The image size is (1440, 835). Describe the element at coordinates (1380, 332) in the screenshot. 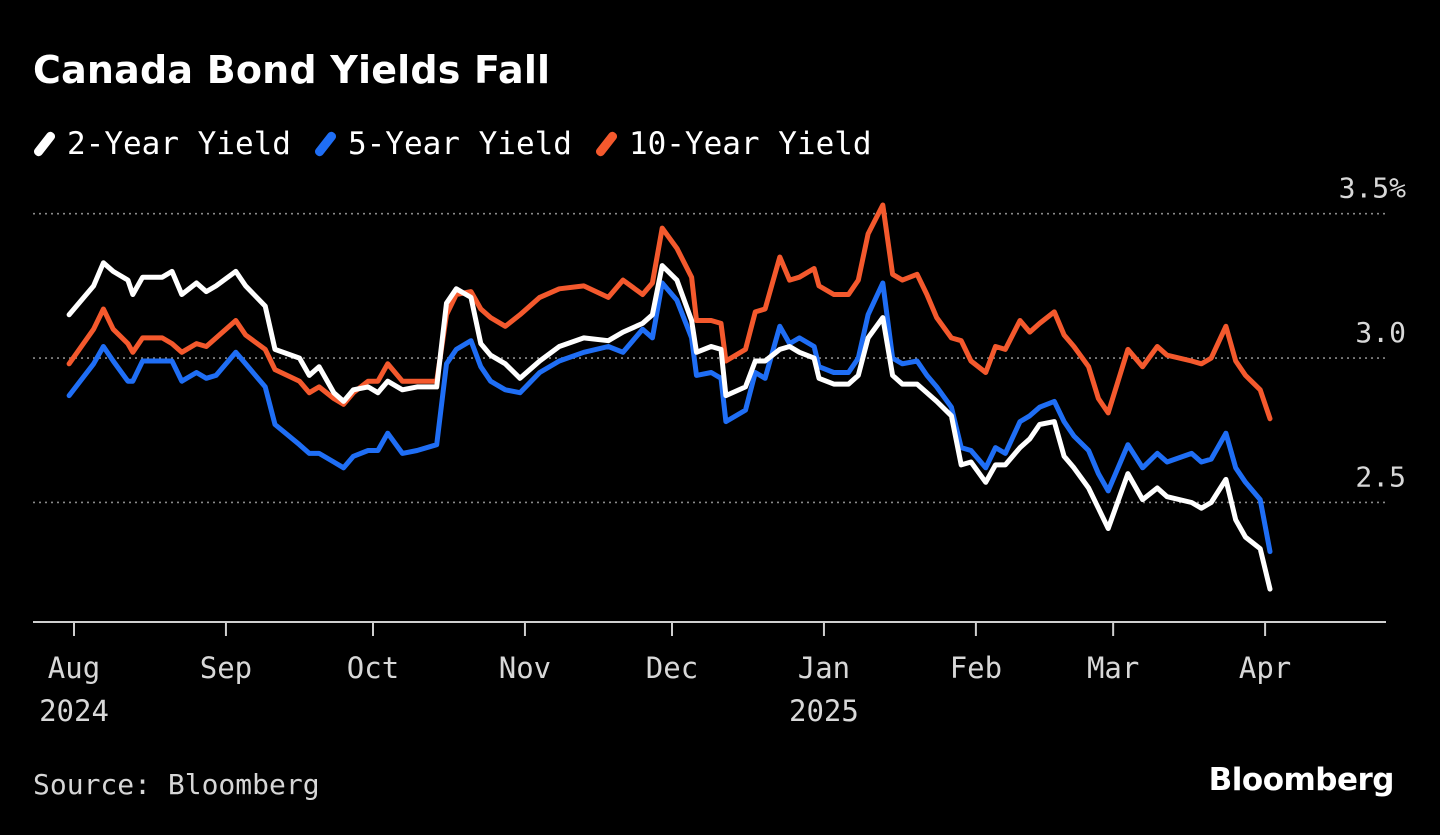

I see `y-tick-label: 3.0` at that location.